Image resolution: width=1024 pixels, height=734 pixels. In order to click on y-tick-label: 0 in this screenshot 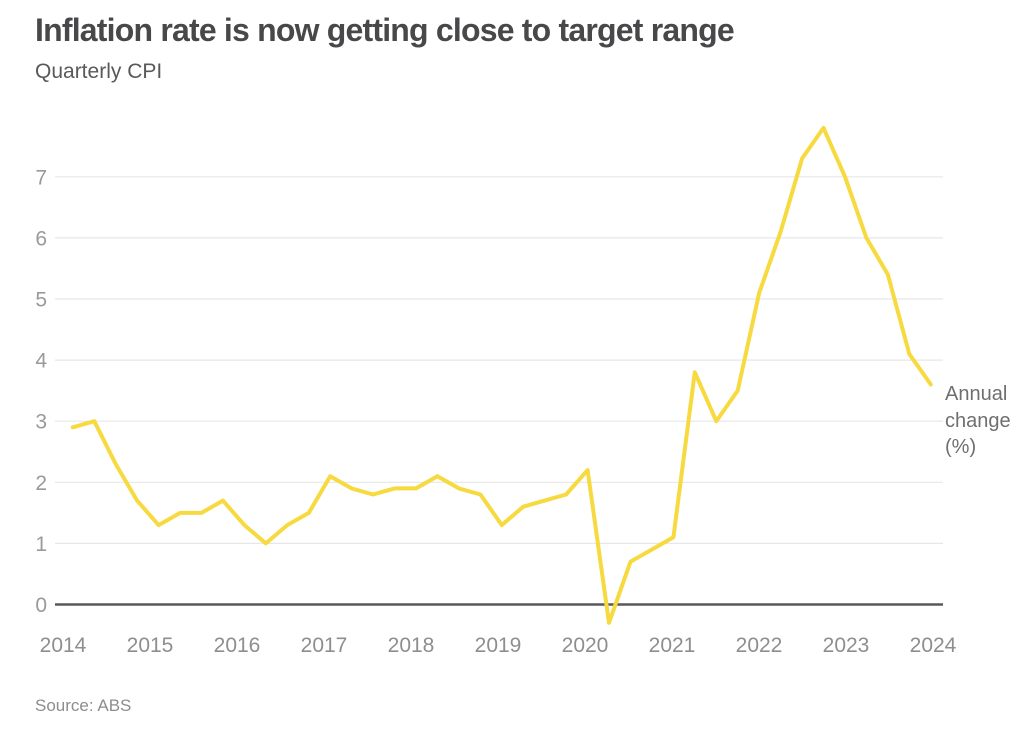, I will do `click(41, 605)`.